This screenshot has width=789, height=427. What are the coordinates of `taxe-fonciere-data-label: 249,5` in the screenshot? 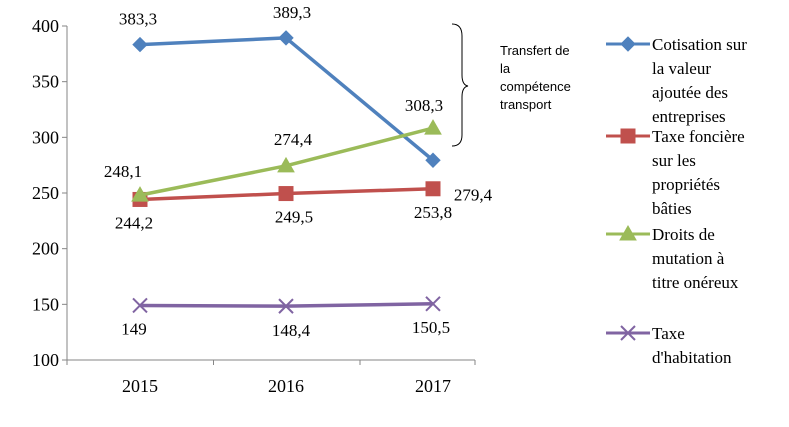 It's located at (294, 217).